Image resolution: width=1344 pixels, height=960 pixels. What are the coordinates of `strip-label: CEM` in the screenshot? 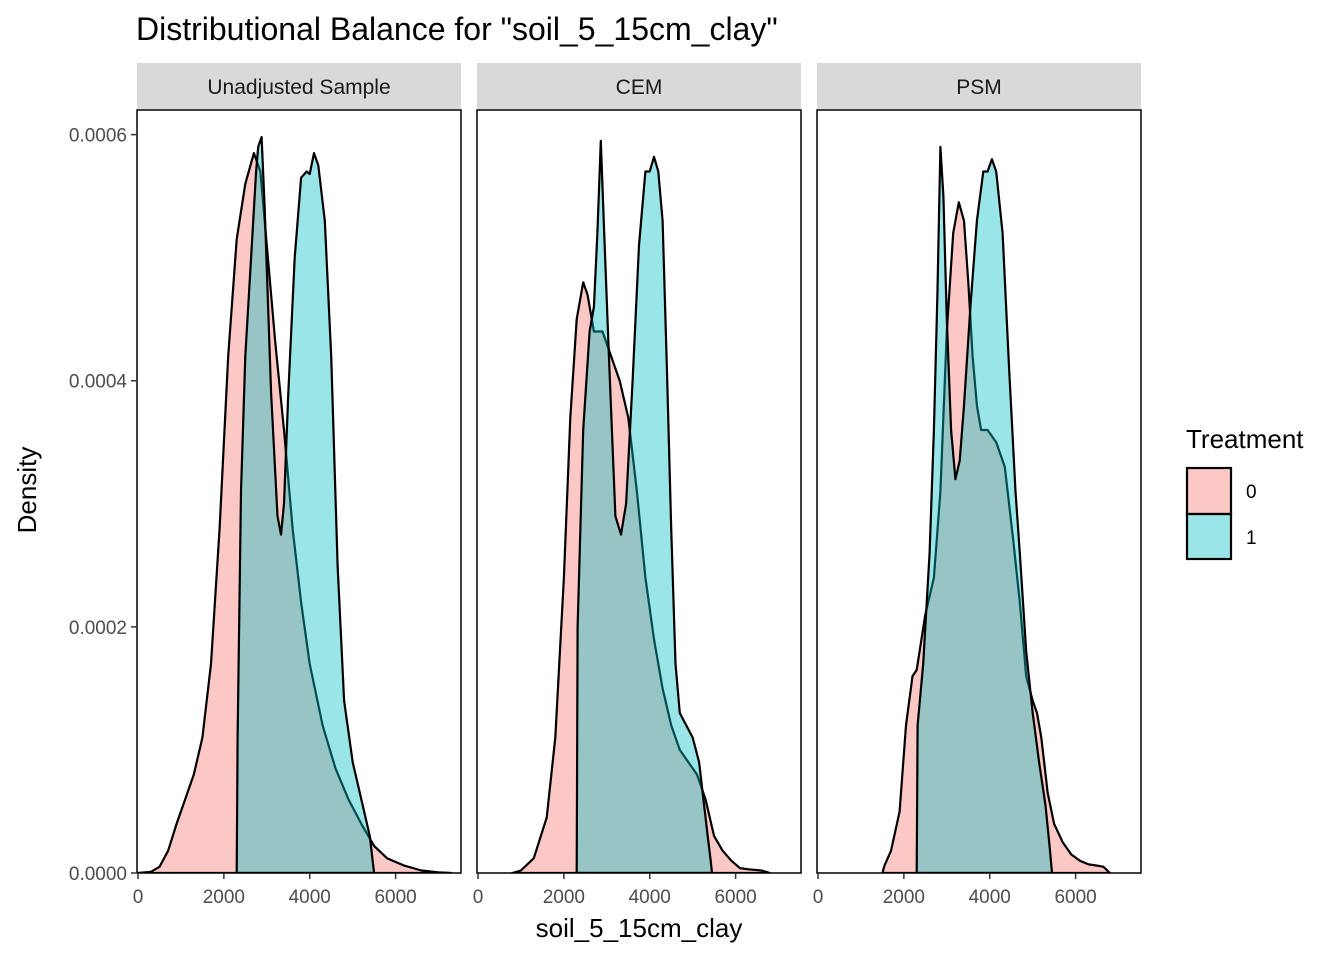 It's located at (639, 87).